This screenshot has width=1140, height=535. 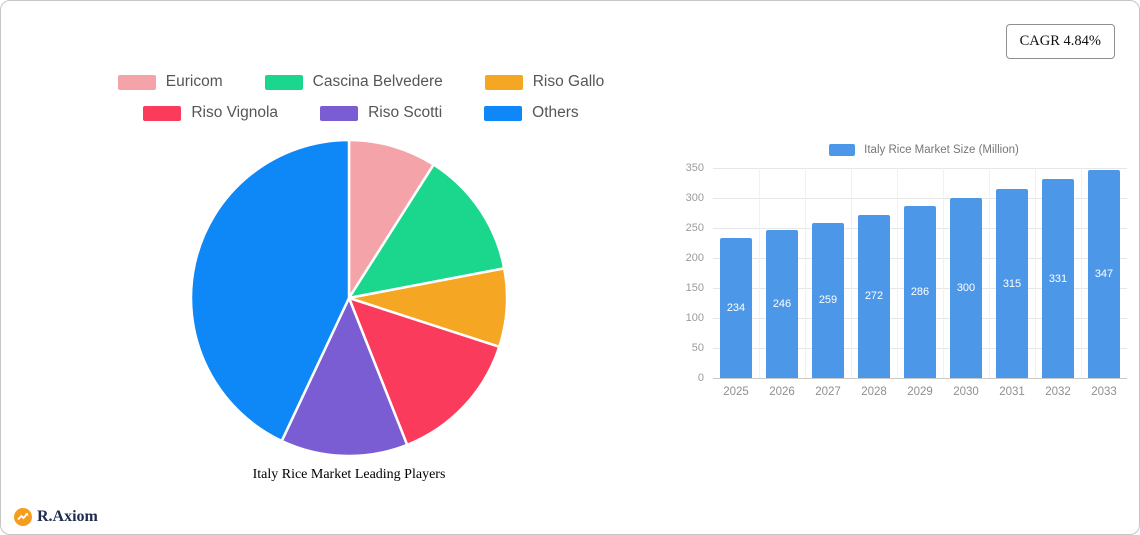 I want to click on bar-legend-item: Italy Rice Market Size (Million), so click(x=924, y=150).